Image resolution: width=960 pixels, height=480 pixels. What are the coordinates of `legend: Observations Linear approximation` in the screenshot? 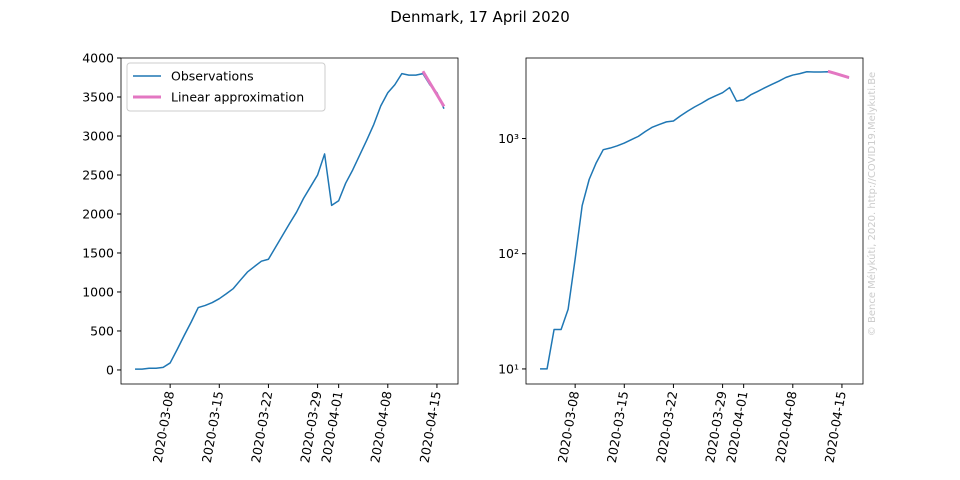 It's located at (226, 87).